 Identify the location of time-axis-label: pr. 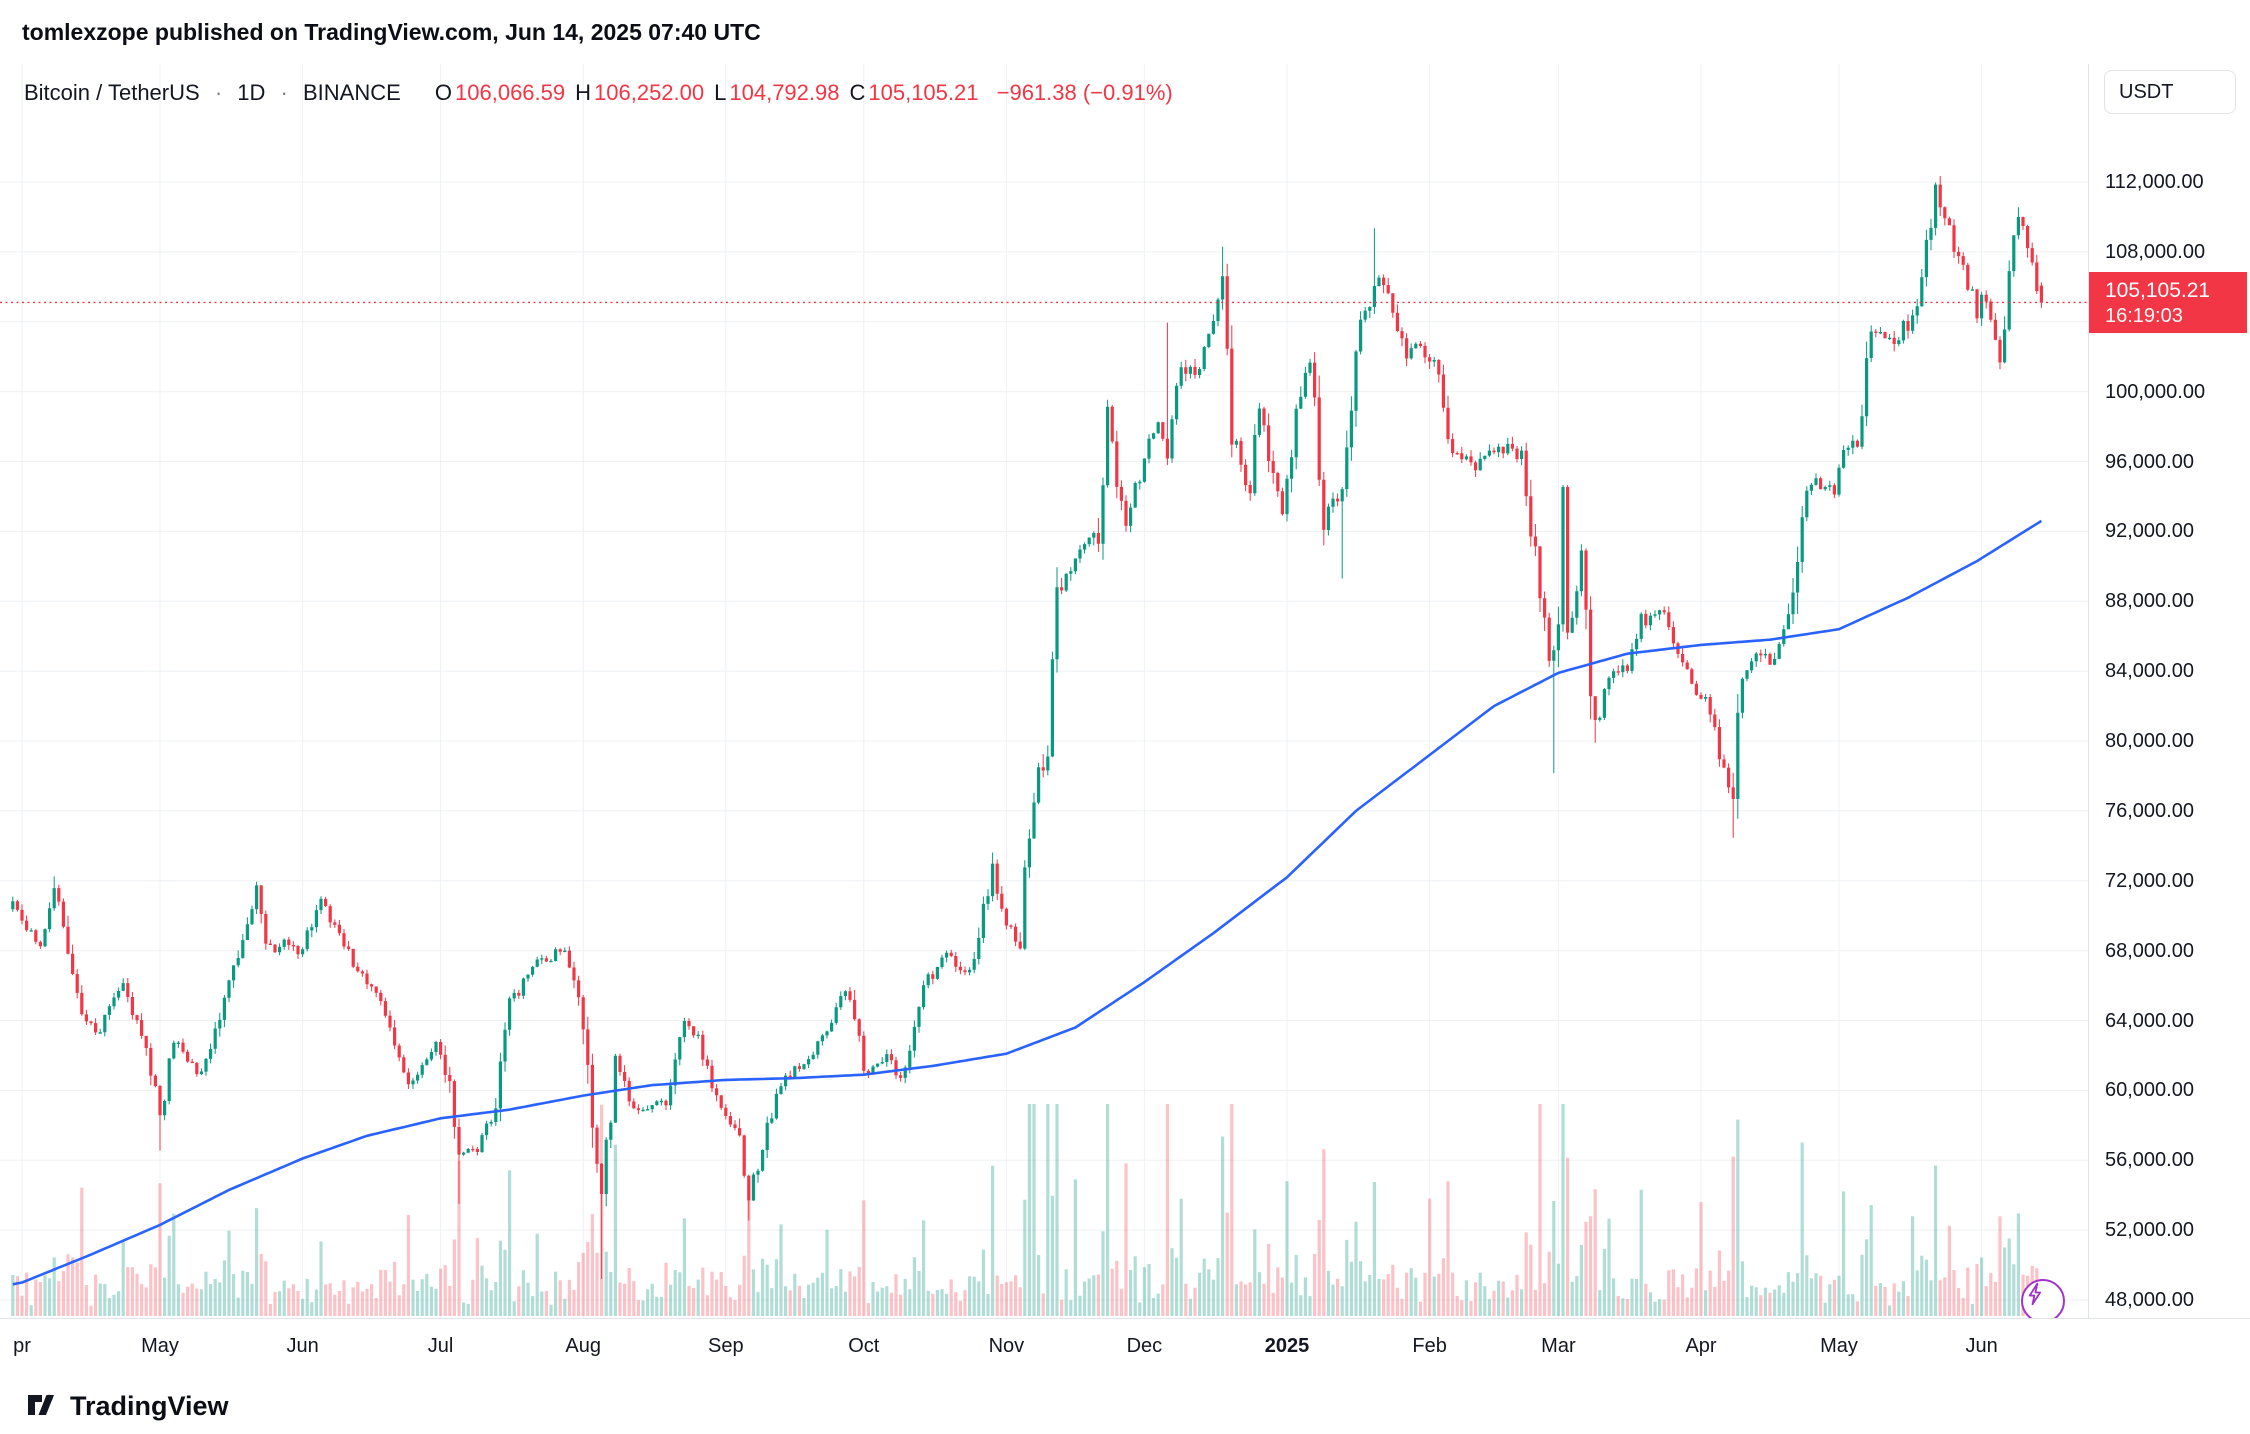
(22, 1346).